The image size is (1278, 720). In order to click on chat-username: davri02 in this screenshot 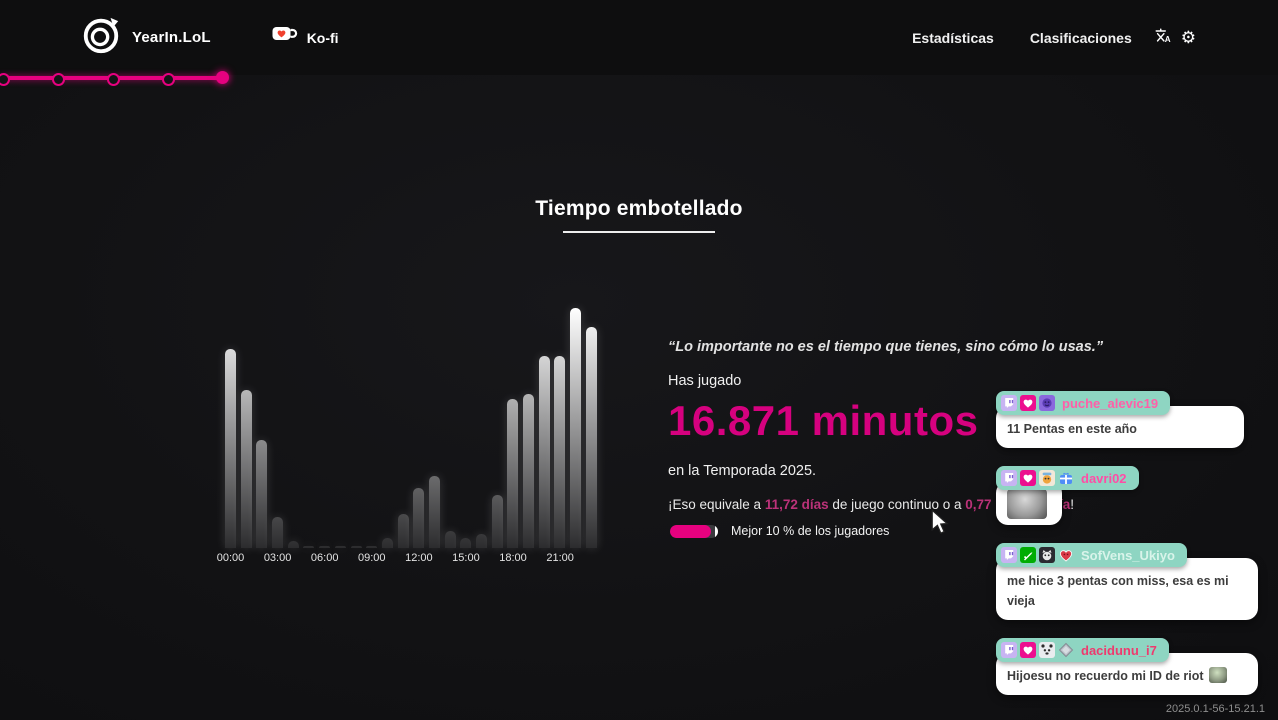, I will do `click(1104, 478)`.